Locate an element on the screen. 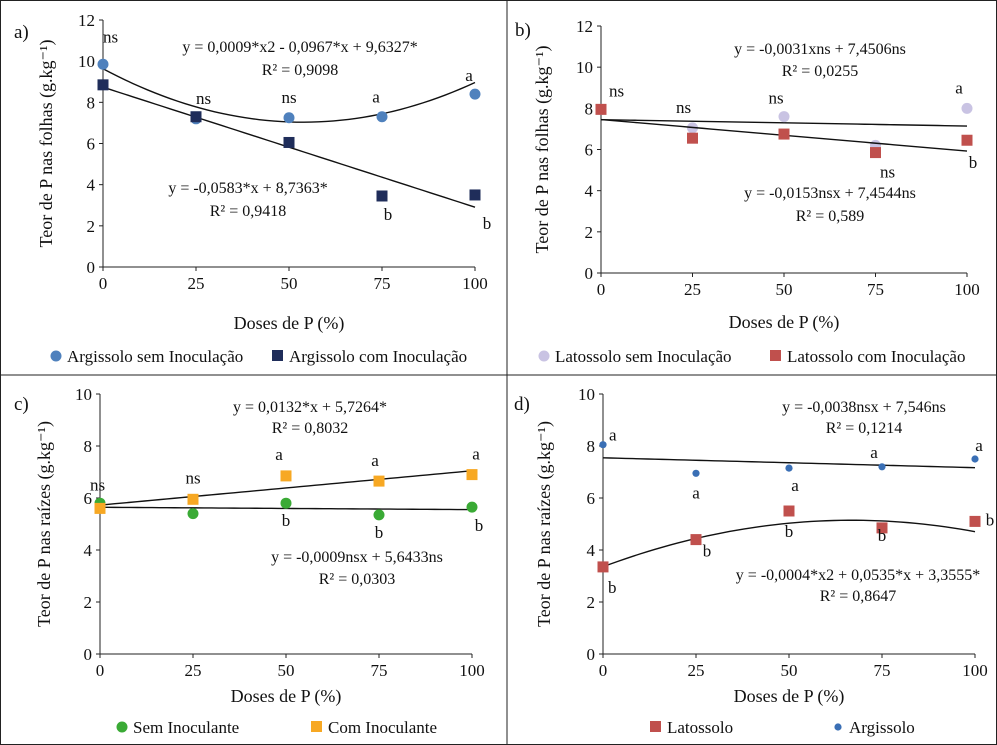 This screenshot has height=745, width=997. panel-label: a) is located at coordinates (21, 32).